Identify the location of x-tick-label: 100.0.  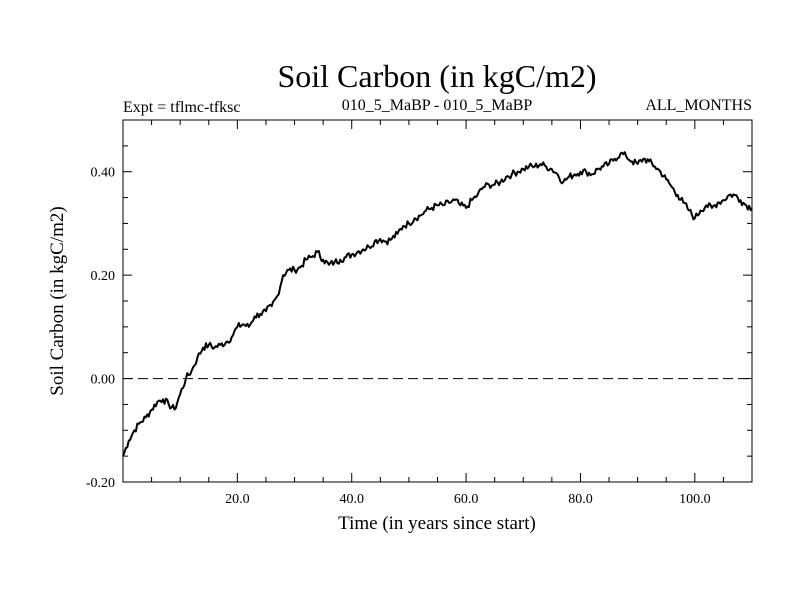
(695, 499).